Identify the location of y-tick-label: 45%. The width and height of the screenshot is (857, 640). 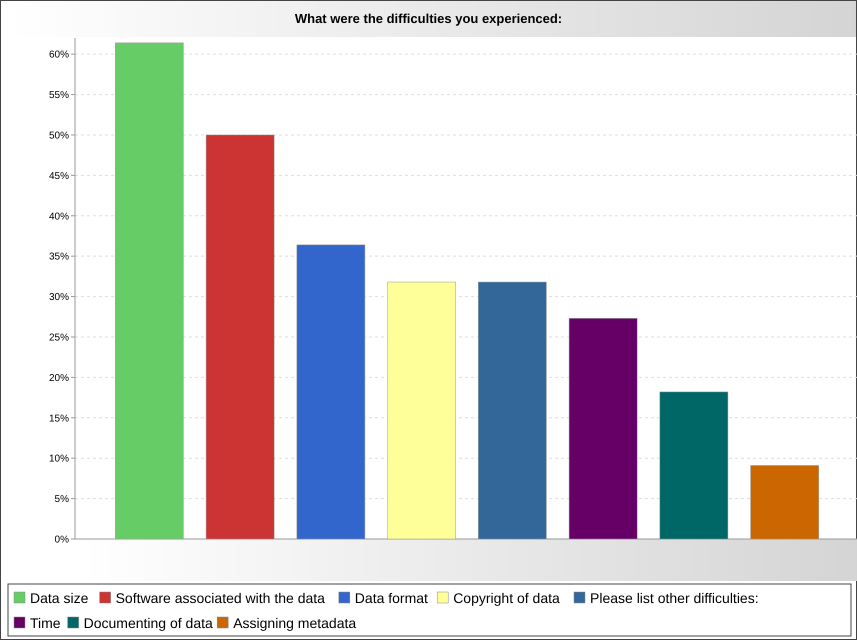
(59, 176).